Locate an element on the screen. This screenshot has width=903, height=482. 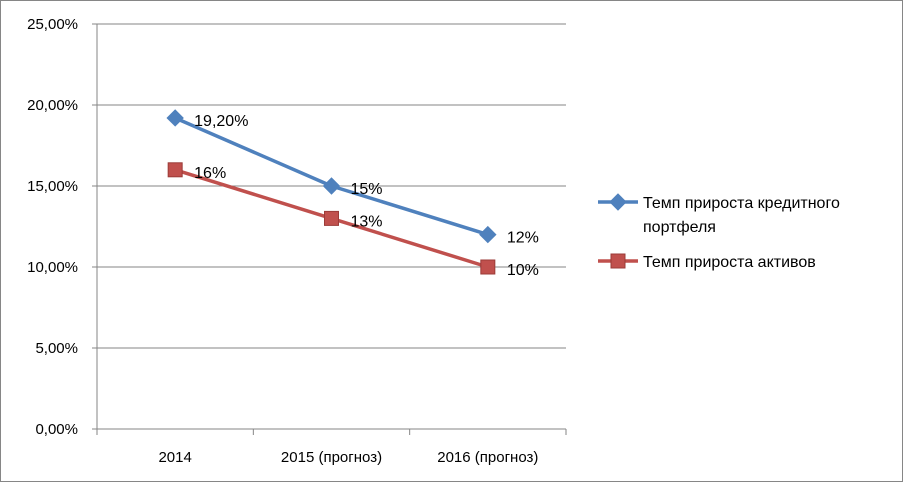
data-label: 19,20% is located at coordinates (221, 121).